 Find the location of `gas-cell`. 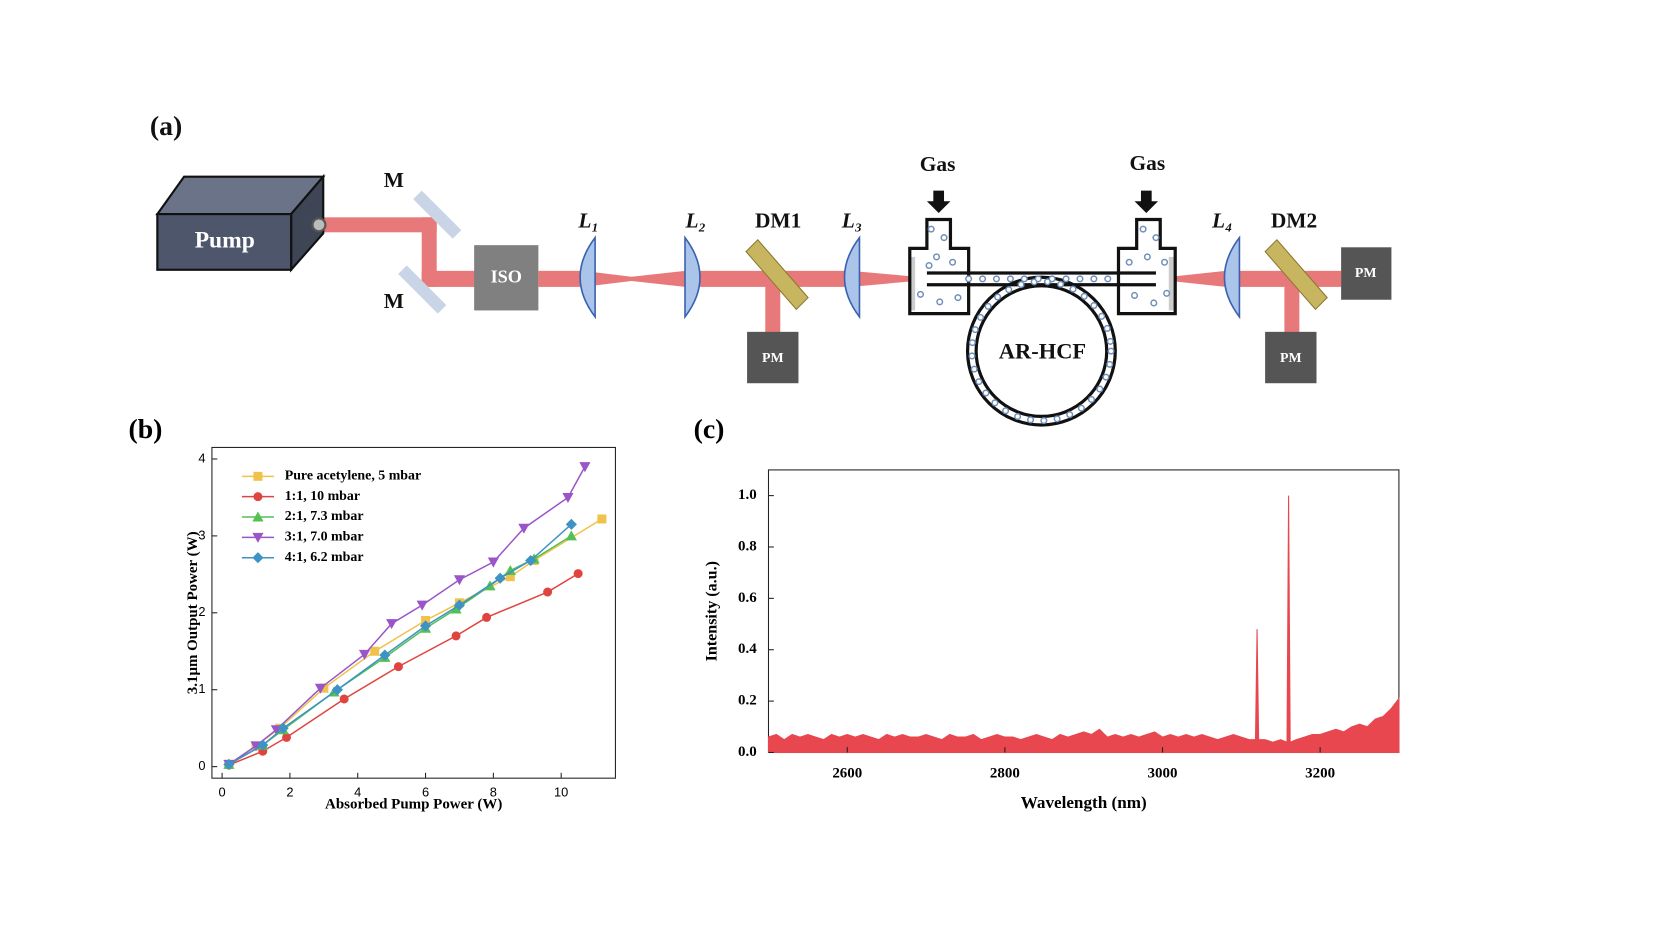

gas-cell is located at coordinates (1042, 322).